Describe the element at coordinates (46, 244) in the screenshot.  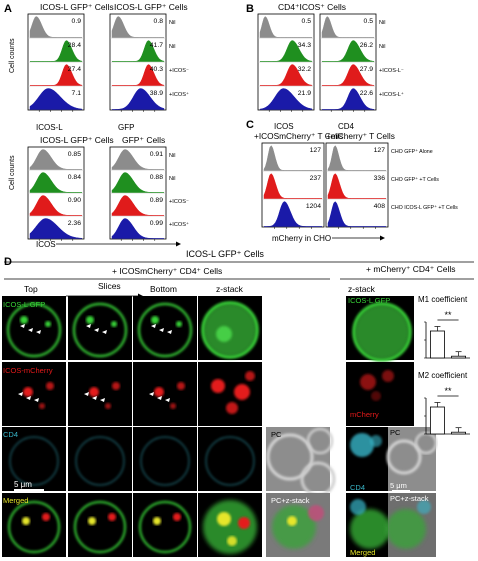
I see `panel-a-x-label-icos: ICOS` at that location.